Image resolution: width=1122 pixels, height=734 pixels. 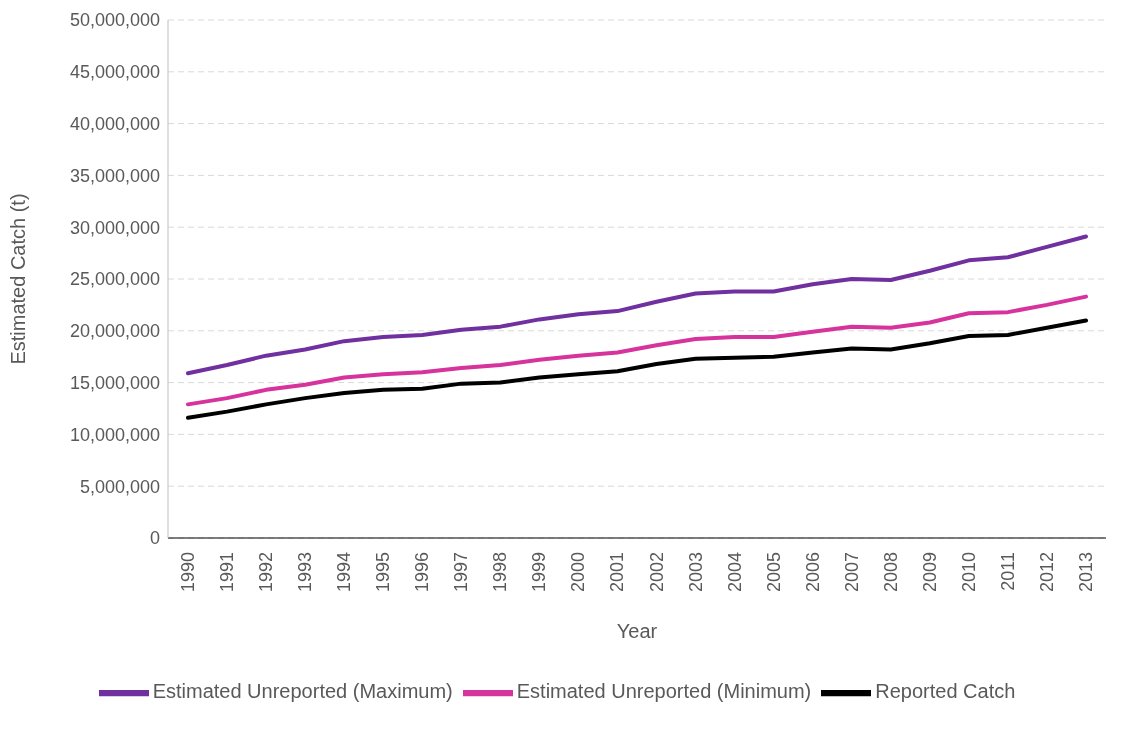 I want to click on x-tick-label: 1991, so click(x=227, y=572).